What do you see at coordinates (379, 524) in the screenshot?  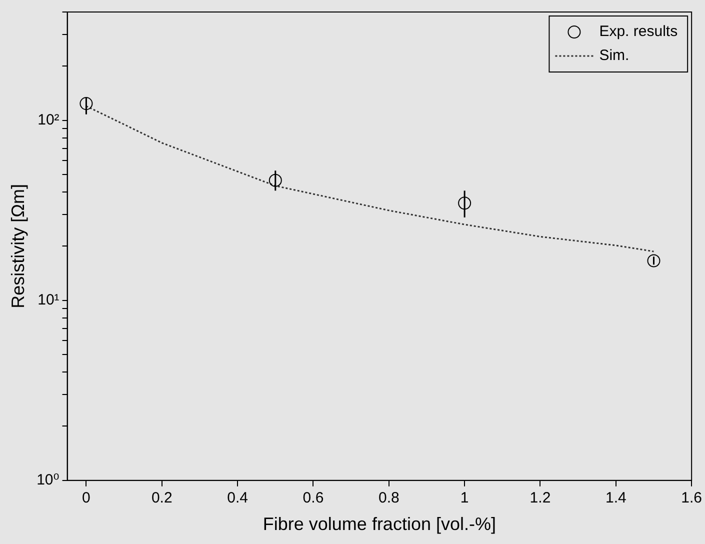 I see `x-axis-title: Fibre volume fraction [vol.-%]` at bounding box center [379, 524].